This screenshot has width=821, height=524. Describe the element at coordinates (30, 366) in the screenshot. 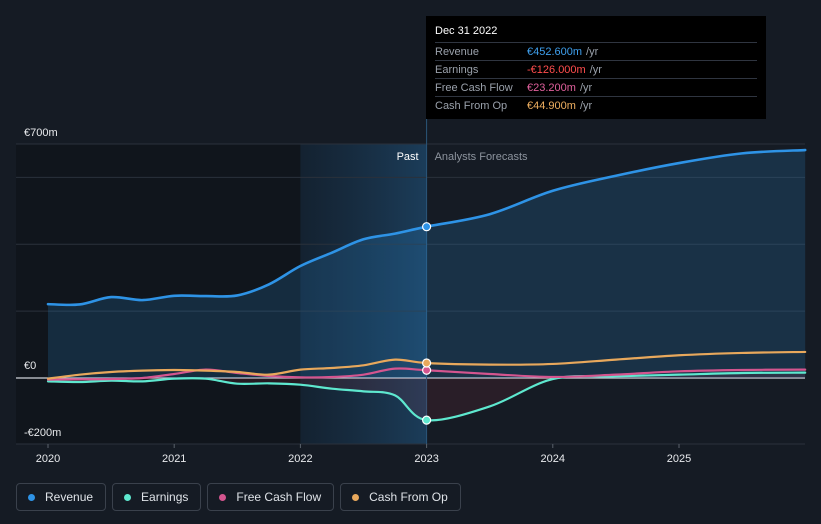

I see `y-tick-label: €0` at that location.